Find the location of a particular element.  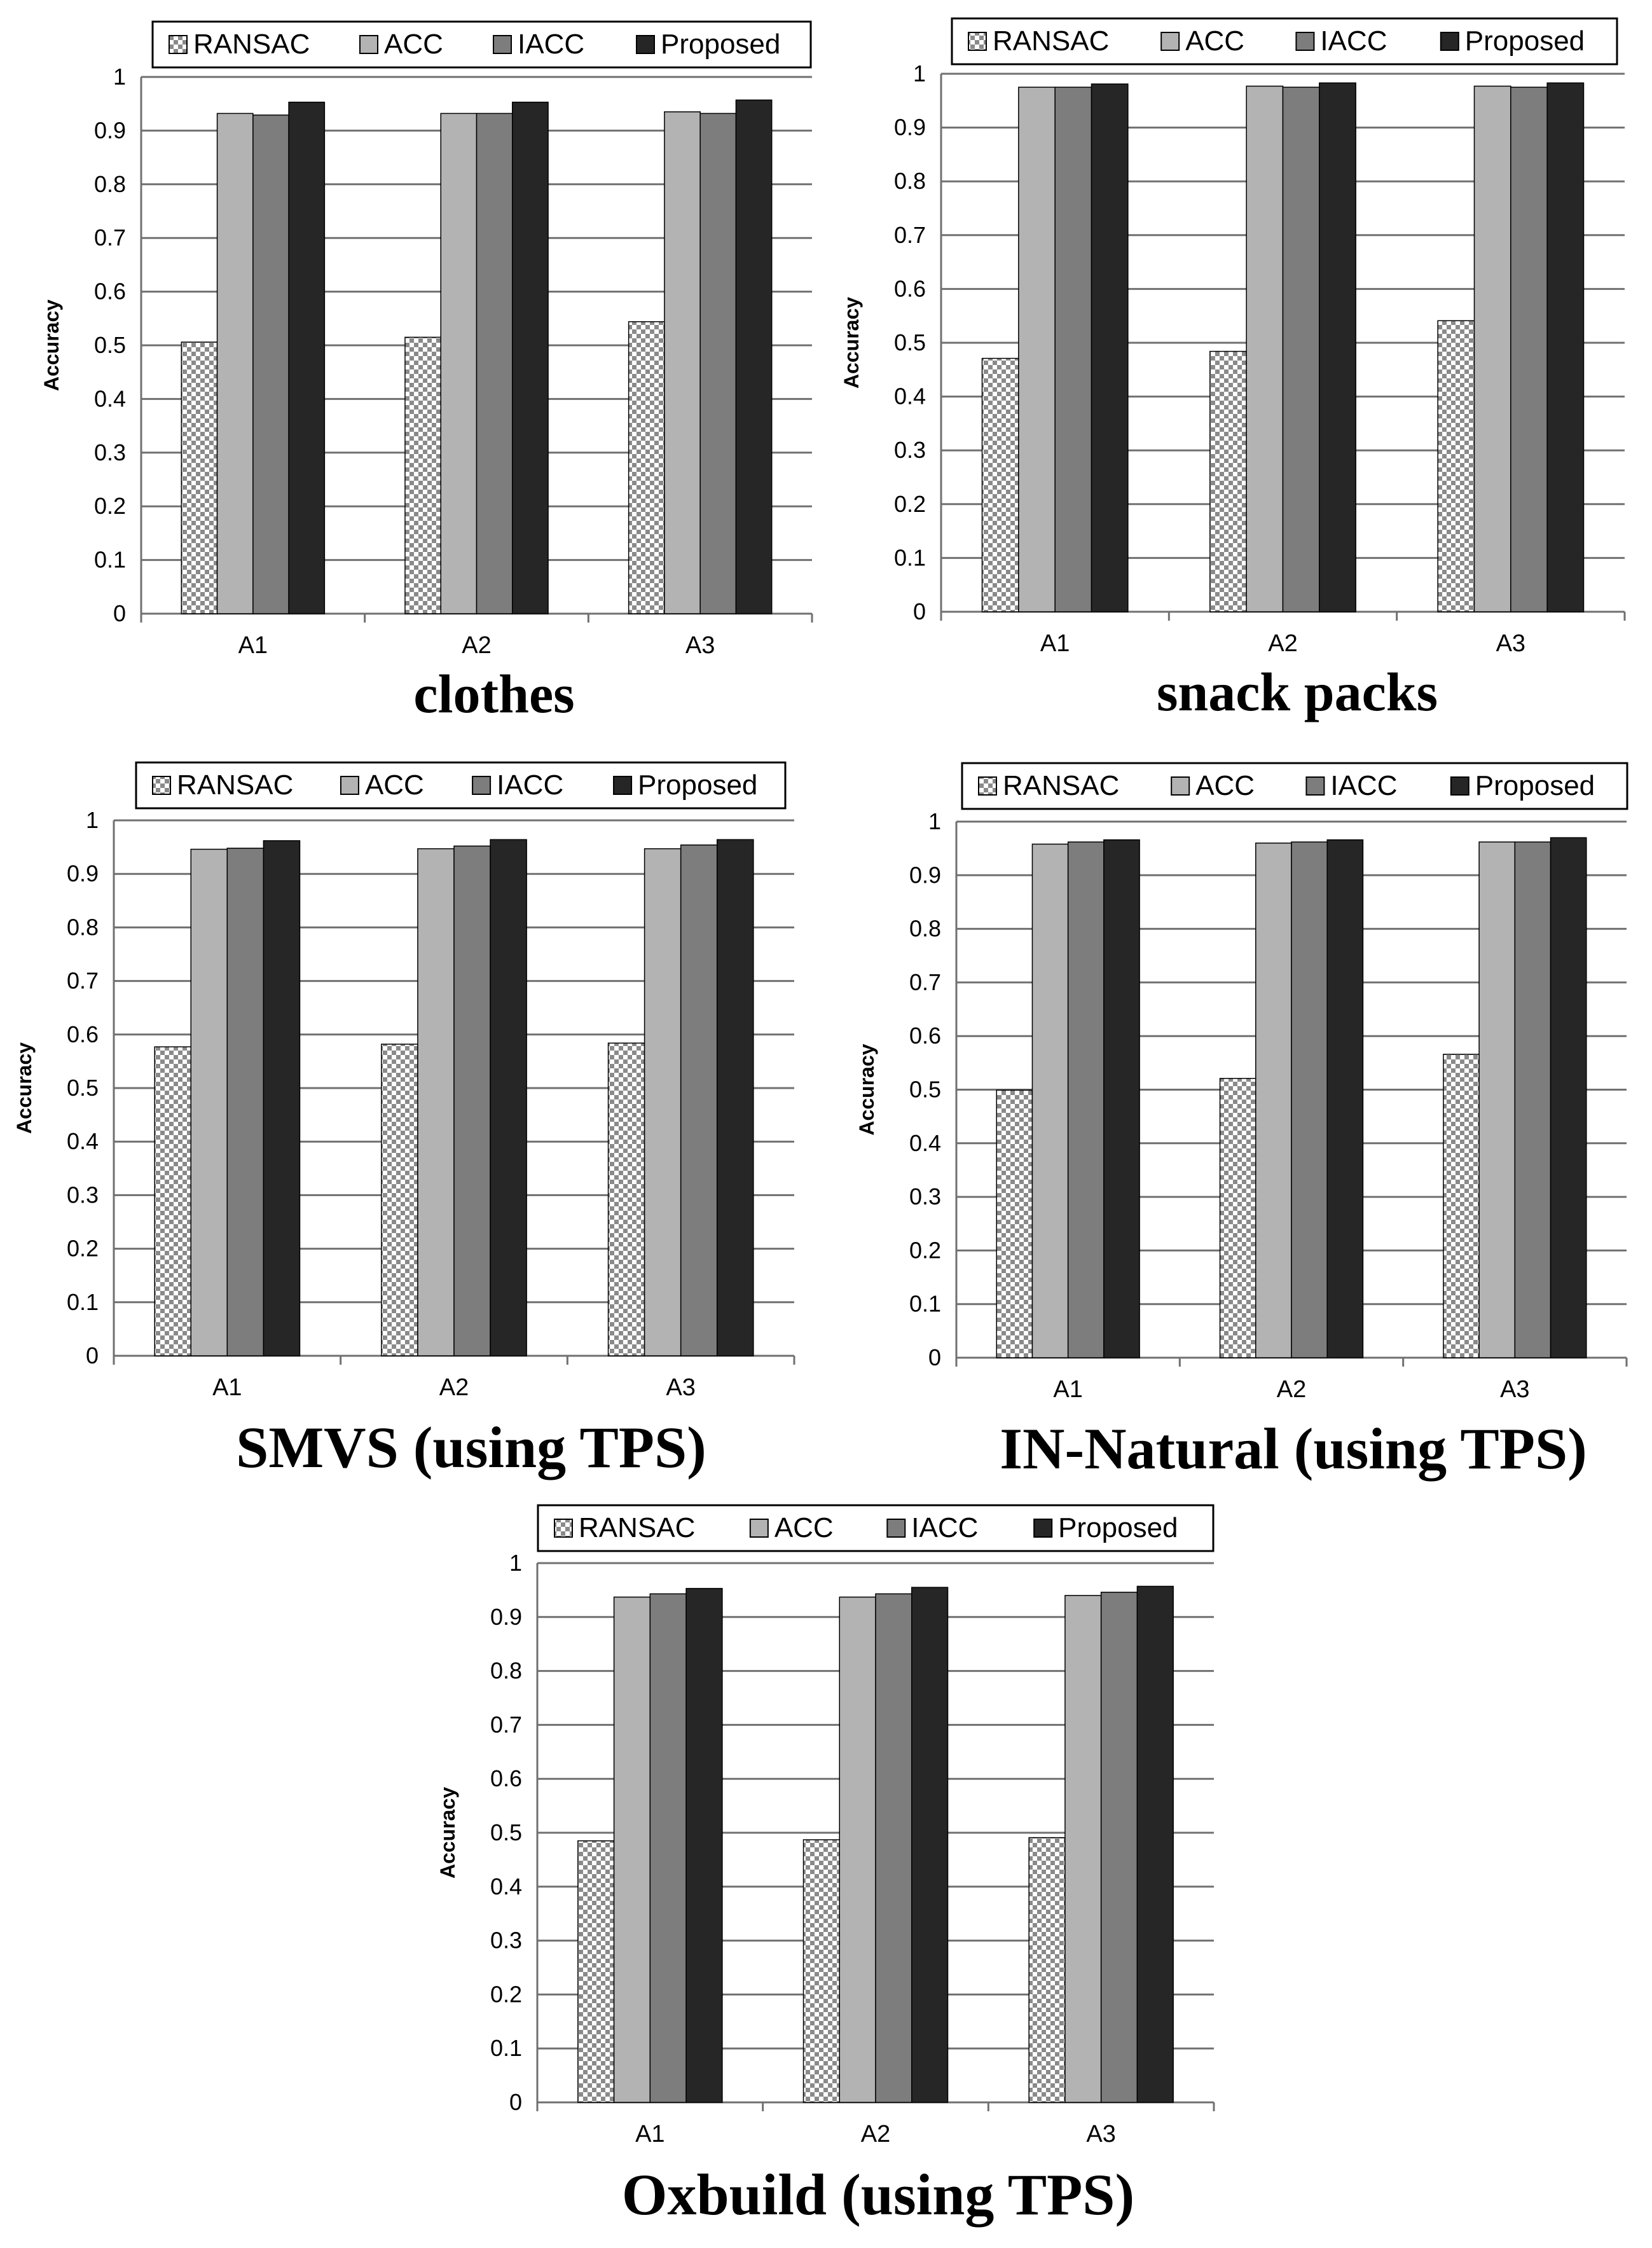

y-tick-label: 0.9 is located at coordinates (506, 1617).